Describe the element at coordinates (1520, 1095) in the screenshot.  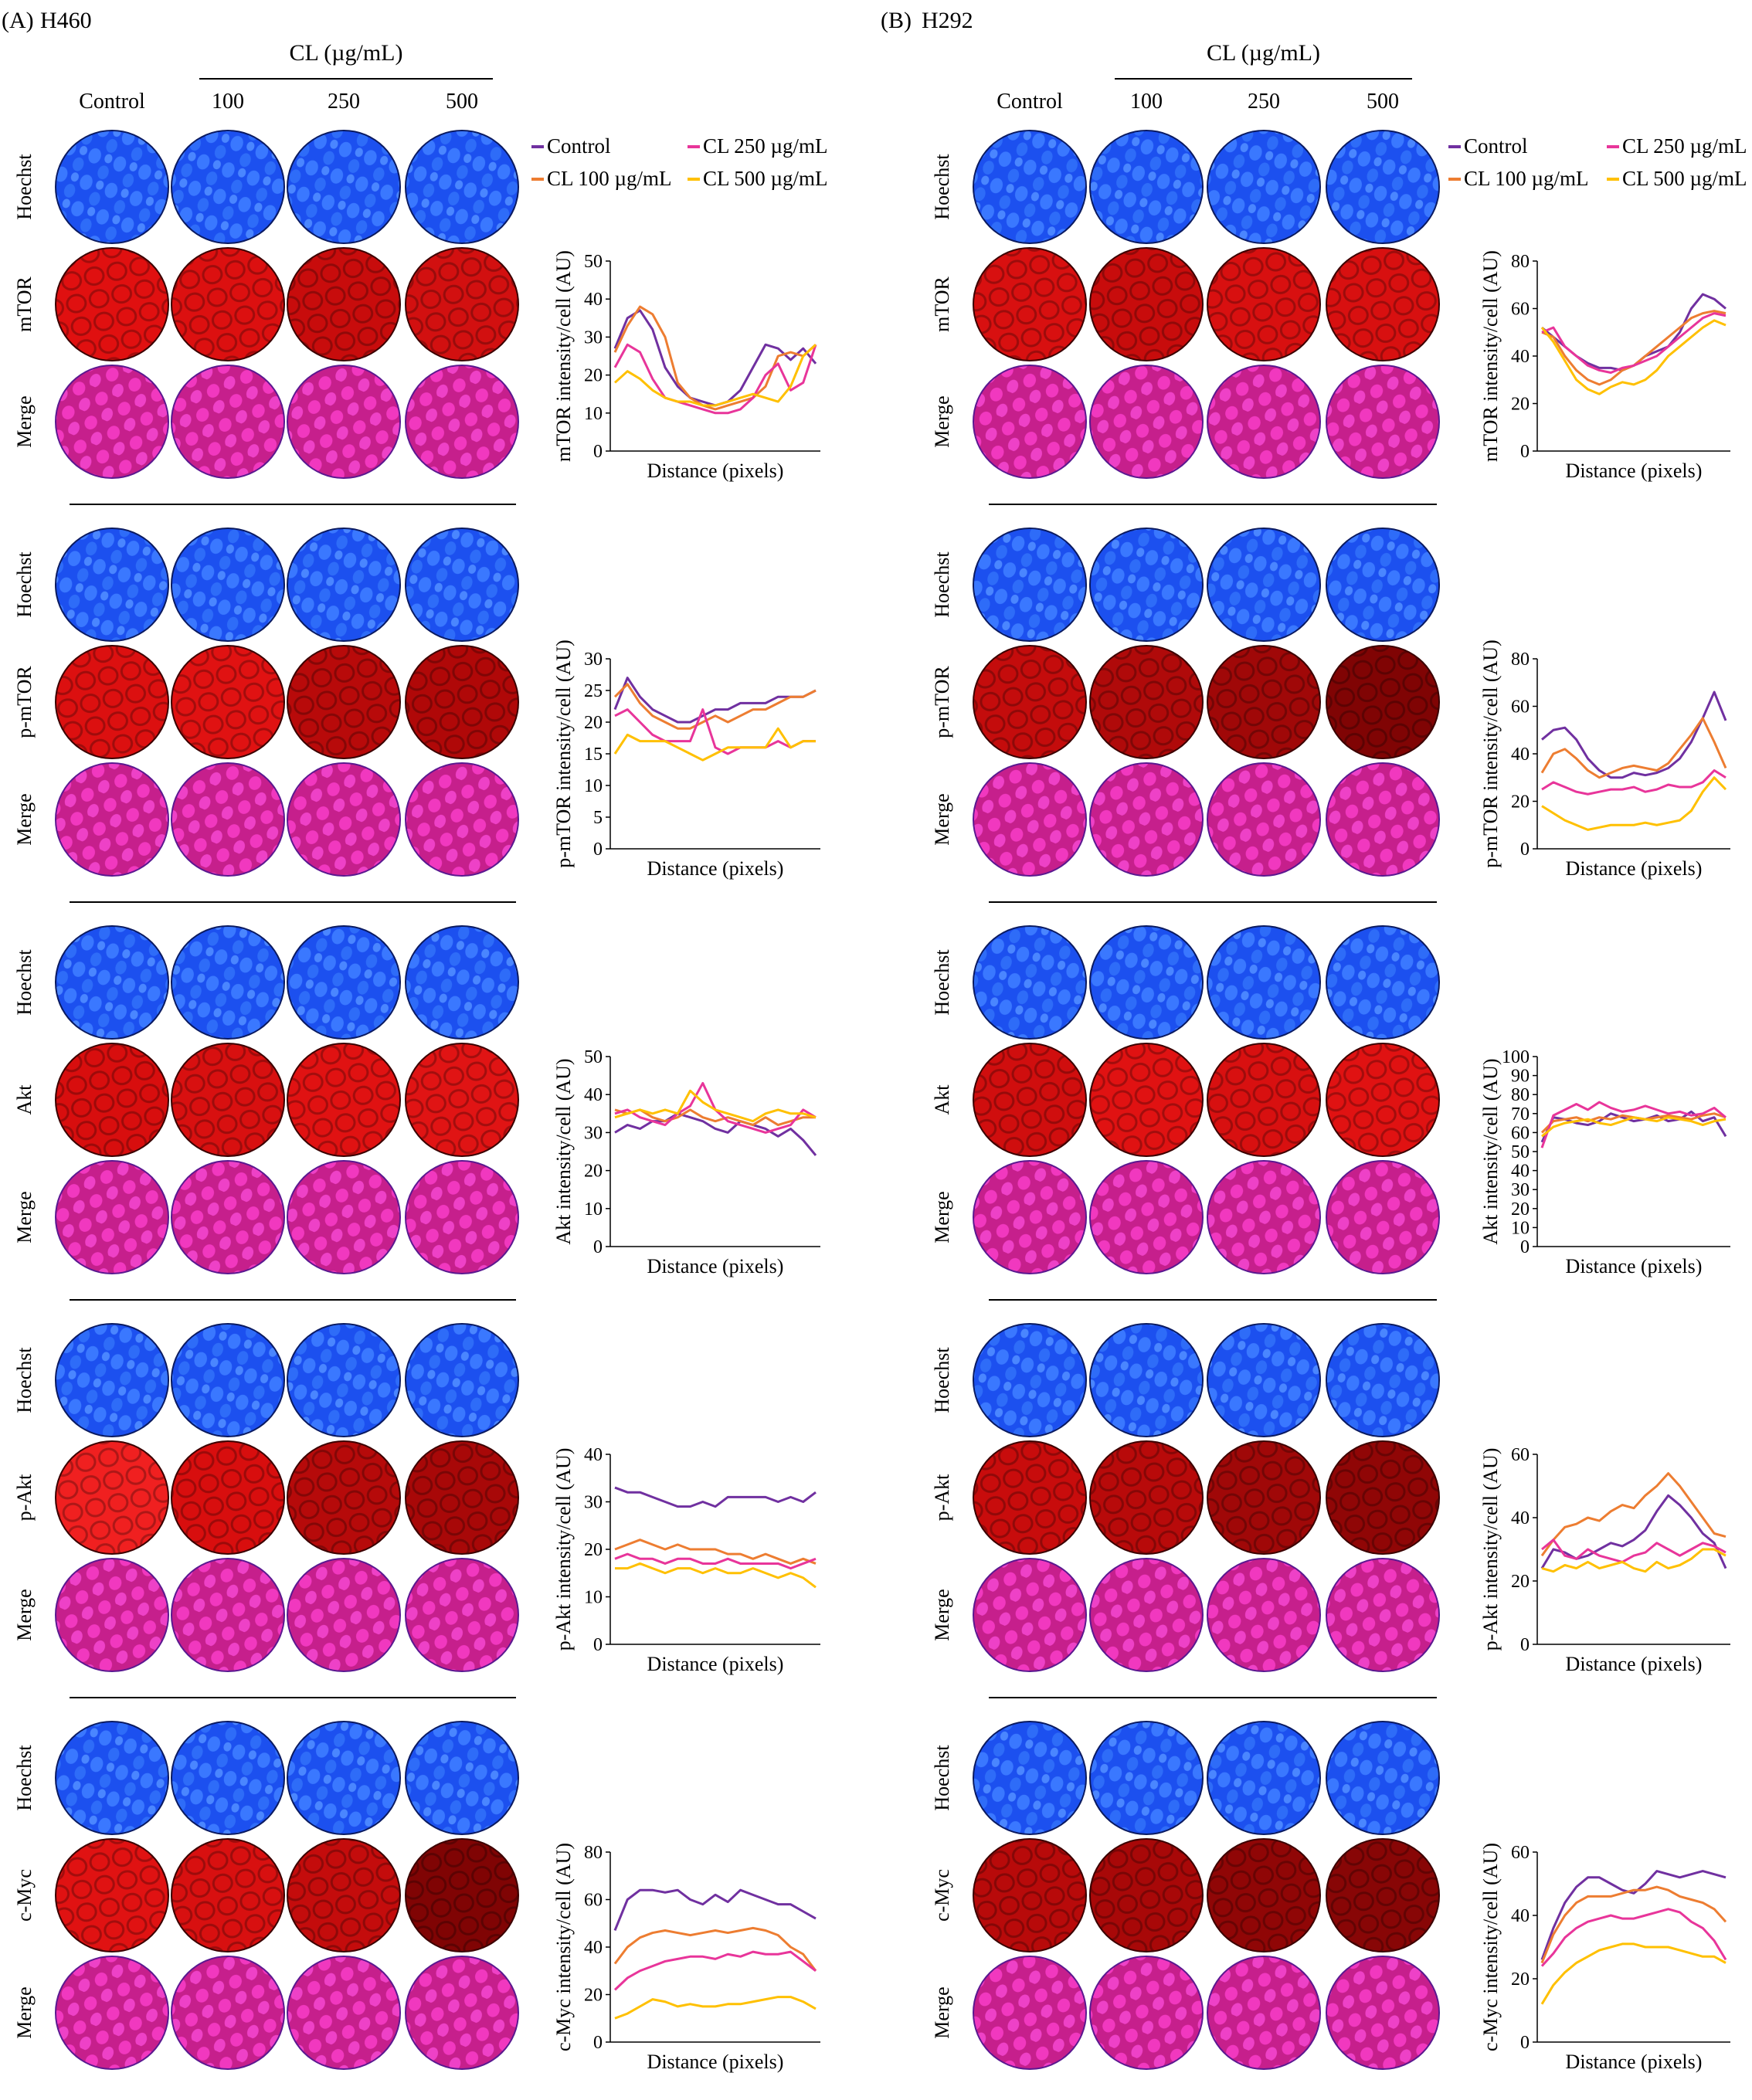
I see `y-tick-label: 80` at that location.